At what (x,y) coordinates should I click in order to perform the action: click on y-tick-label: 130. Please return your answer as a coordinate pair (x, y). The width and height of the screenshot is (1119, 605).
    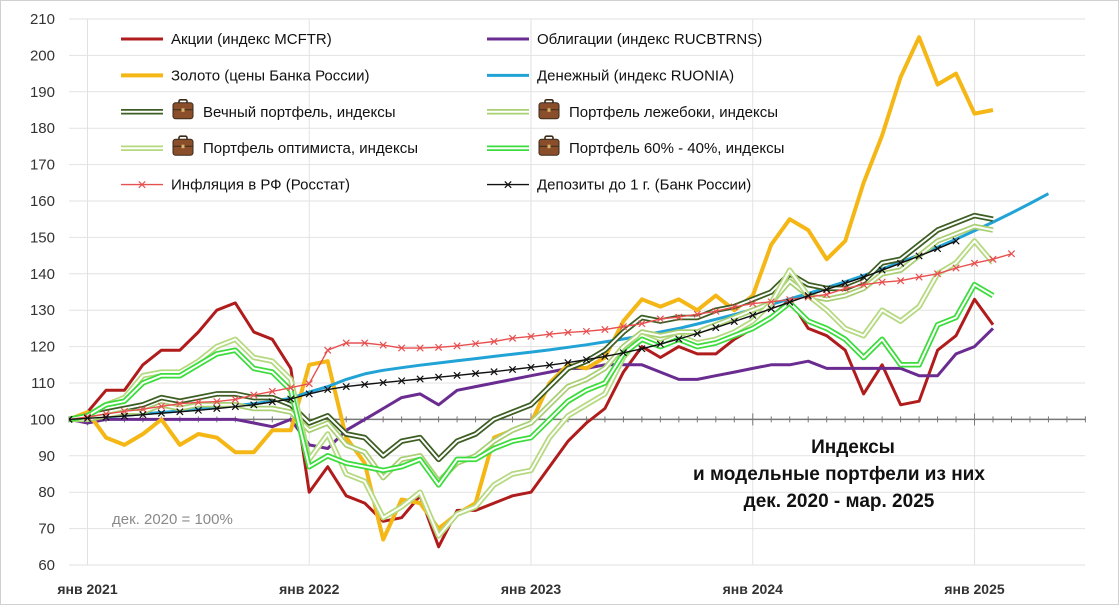
    Looking at the image, I should click on (42, 310).